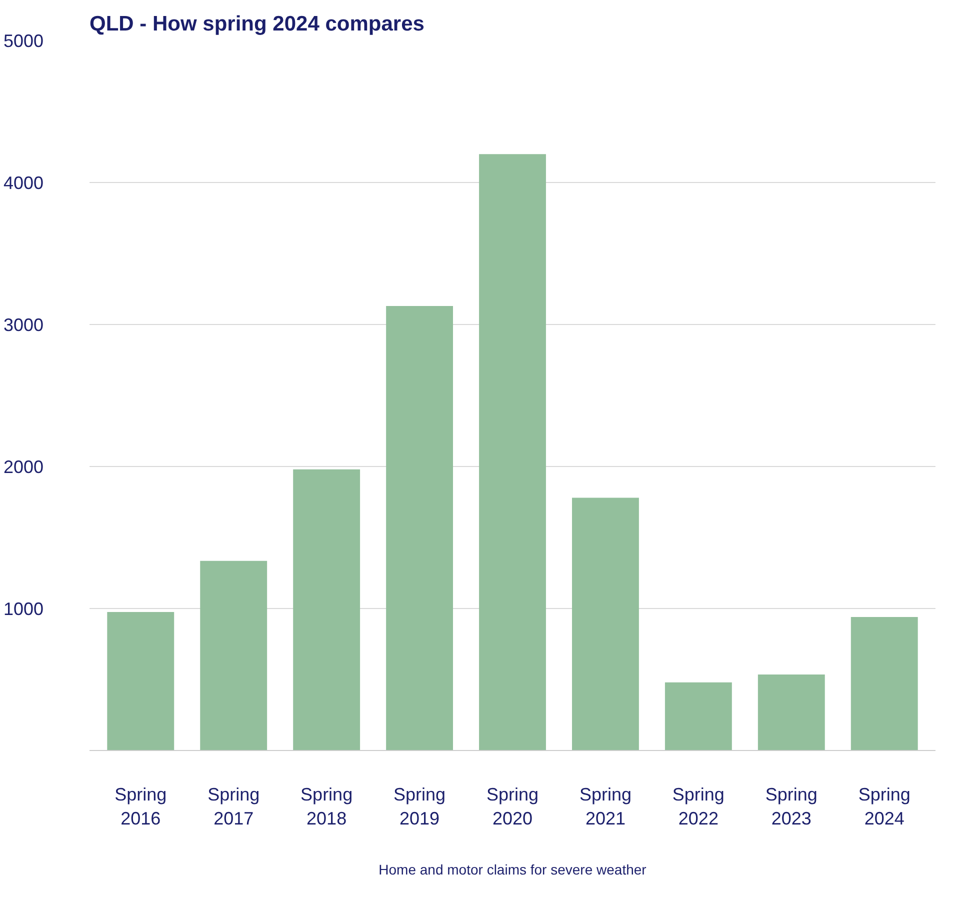  What do you see at coordinates (23, 609) in the screenshot?
I see `y-tick-label: 1000` at bounding box center [23, 609].